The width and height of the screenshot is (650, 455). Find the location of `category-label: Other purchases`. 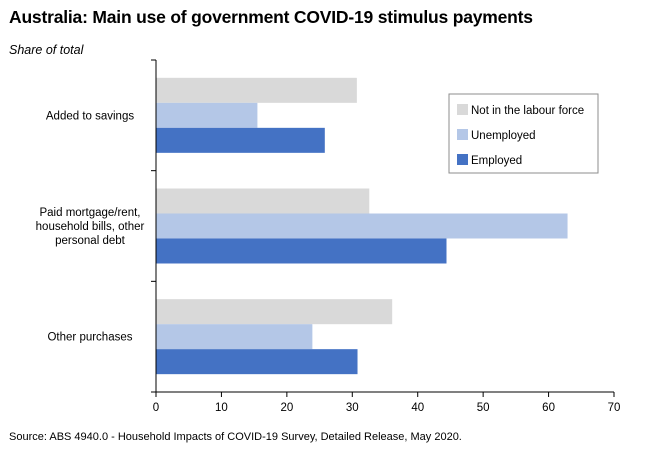

category-label: Other purchases is located at coordinates (89, 338).